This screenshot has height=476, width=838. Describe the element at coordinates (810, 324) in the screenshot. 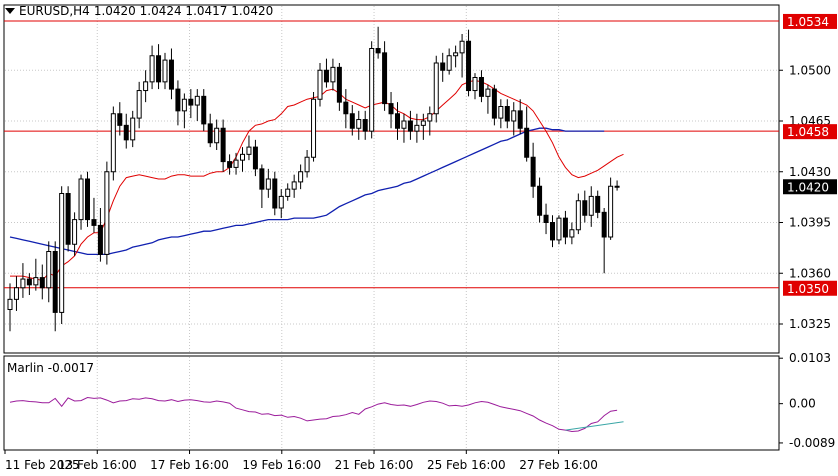

I see `y-tick-label: 1.0325` at that location.